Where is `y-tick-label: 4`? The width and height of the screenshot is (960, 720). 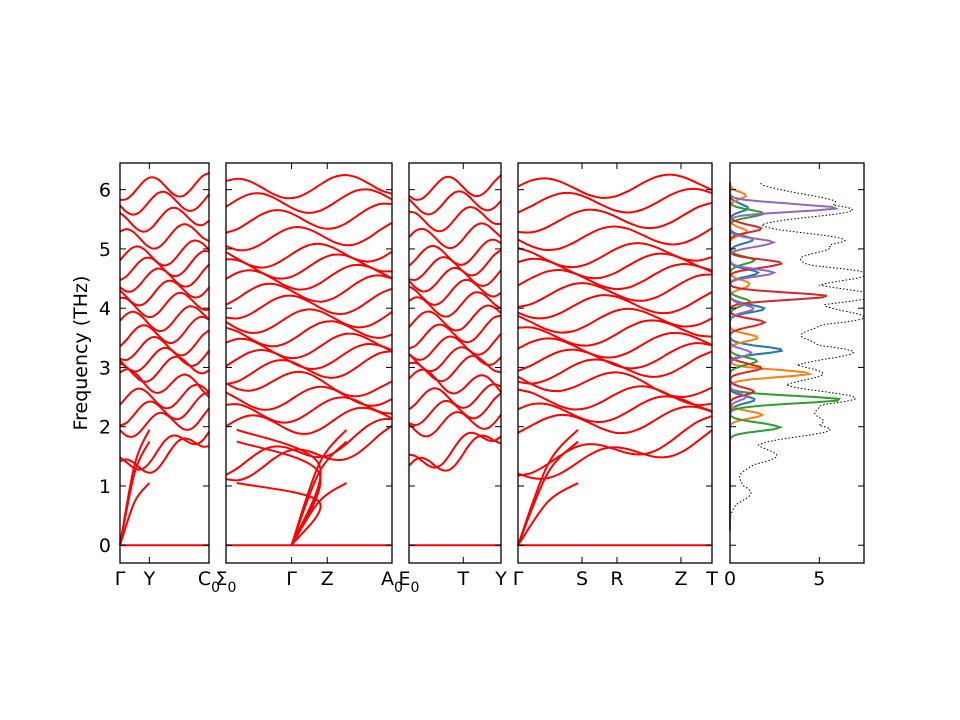 y-tick-label: 4 is located at coordinates (105, 309).